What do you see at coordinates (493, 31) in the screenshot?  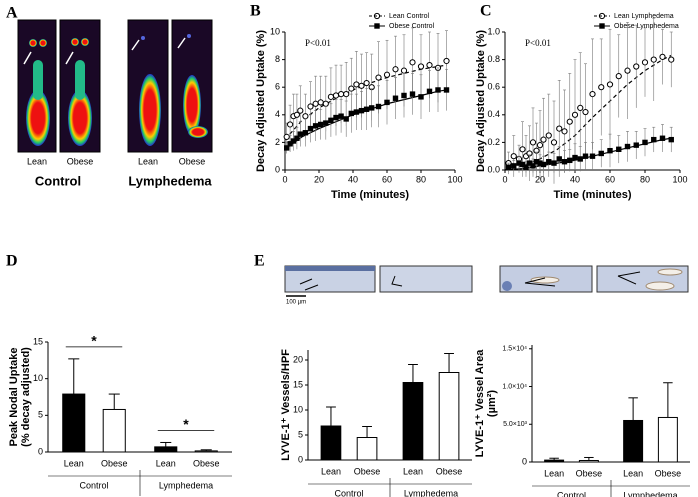 I see `y-tick-label: 1.0` at bounding box center [493, 31].